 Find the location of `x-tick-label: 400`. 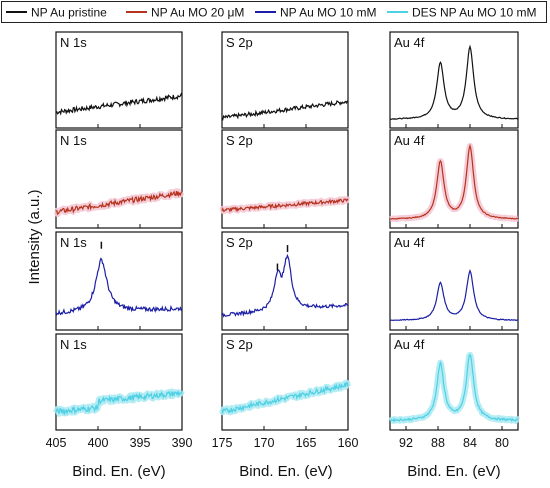

x-tick-label: 400 is located at coordinates (98, 443).